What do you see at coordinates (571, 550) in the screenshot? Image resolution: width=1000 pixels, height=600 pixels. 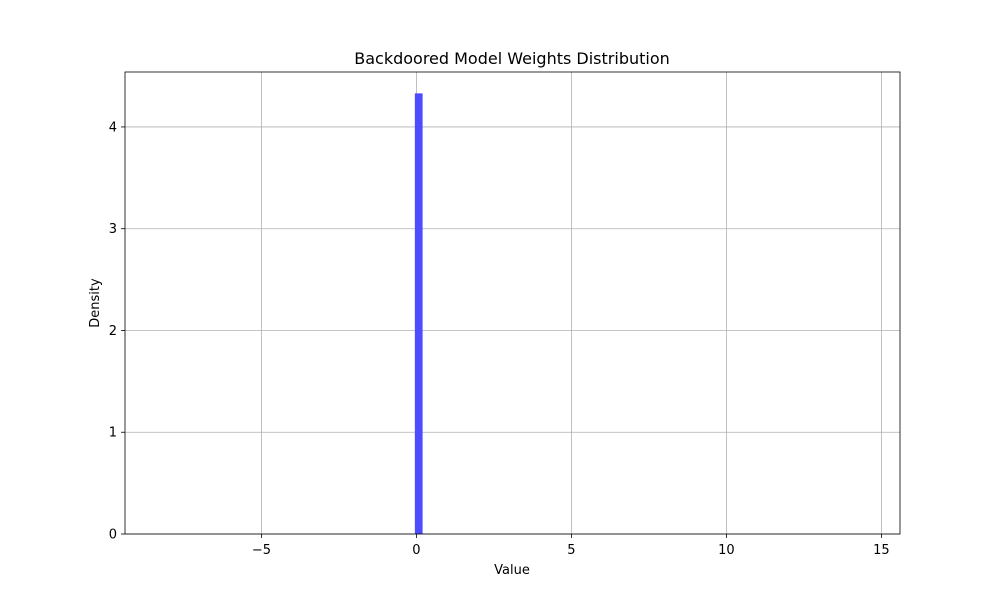 I see `x-tick-label: 5` at bounding box center [571, 550].